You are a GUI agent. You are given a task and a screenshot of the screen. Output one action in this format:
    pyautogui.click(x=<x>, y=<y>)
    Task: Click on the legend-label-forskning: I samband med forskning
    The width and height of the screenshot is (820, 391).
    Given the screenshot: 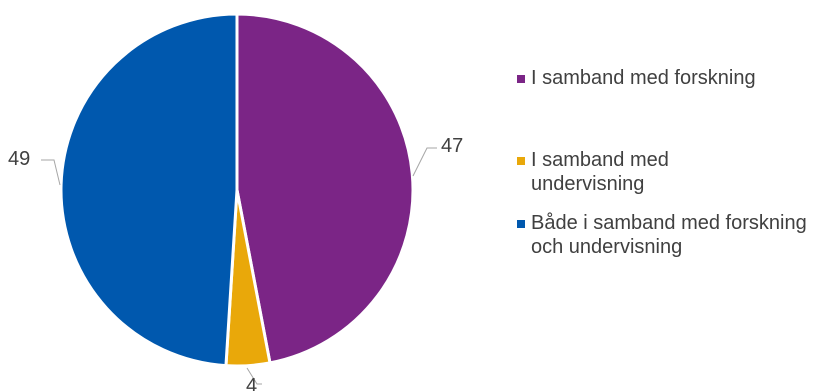 What is the action you would take?
    pyautogui.click(x=643, y=78)
    